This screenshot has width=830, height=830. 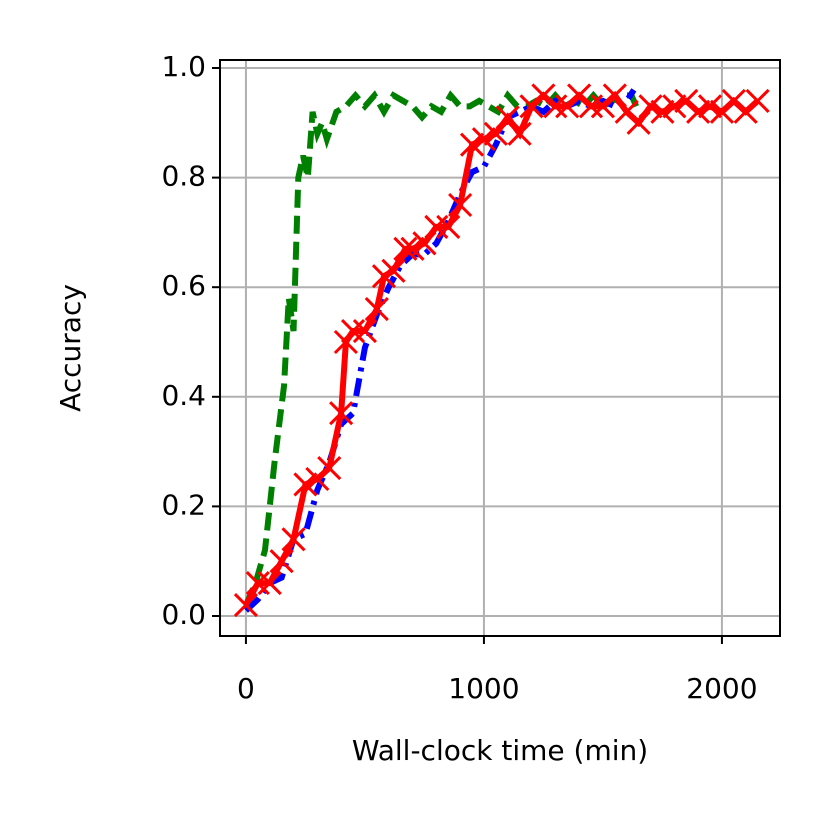 I want to click on y-tick-label: 0.2, so click(x=183, y=504).